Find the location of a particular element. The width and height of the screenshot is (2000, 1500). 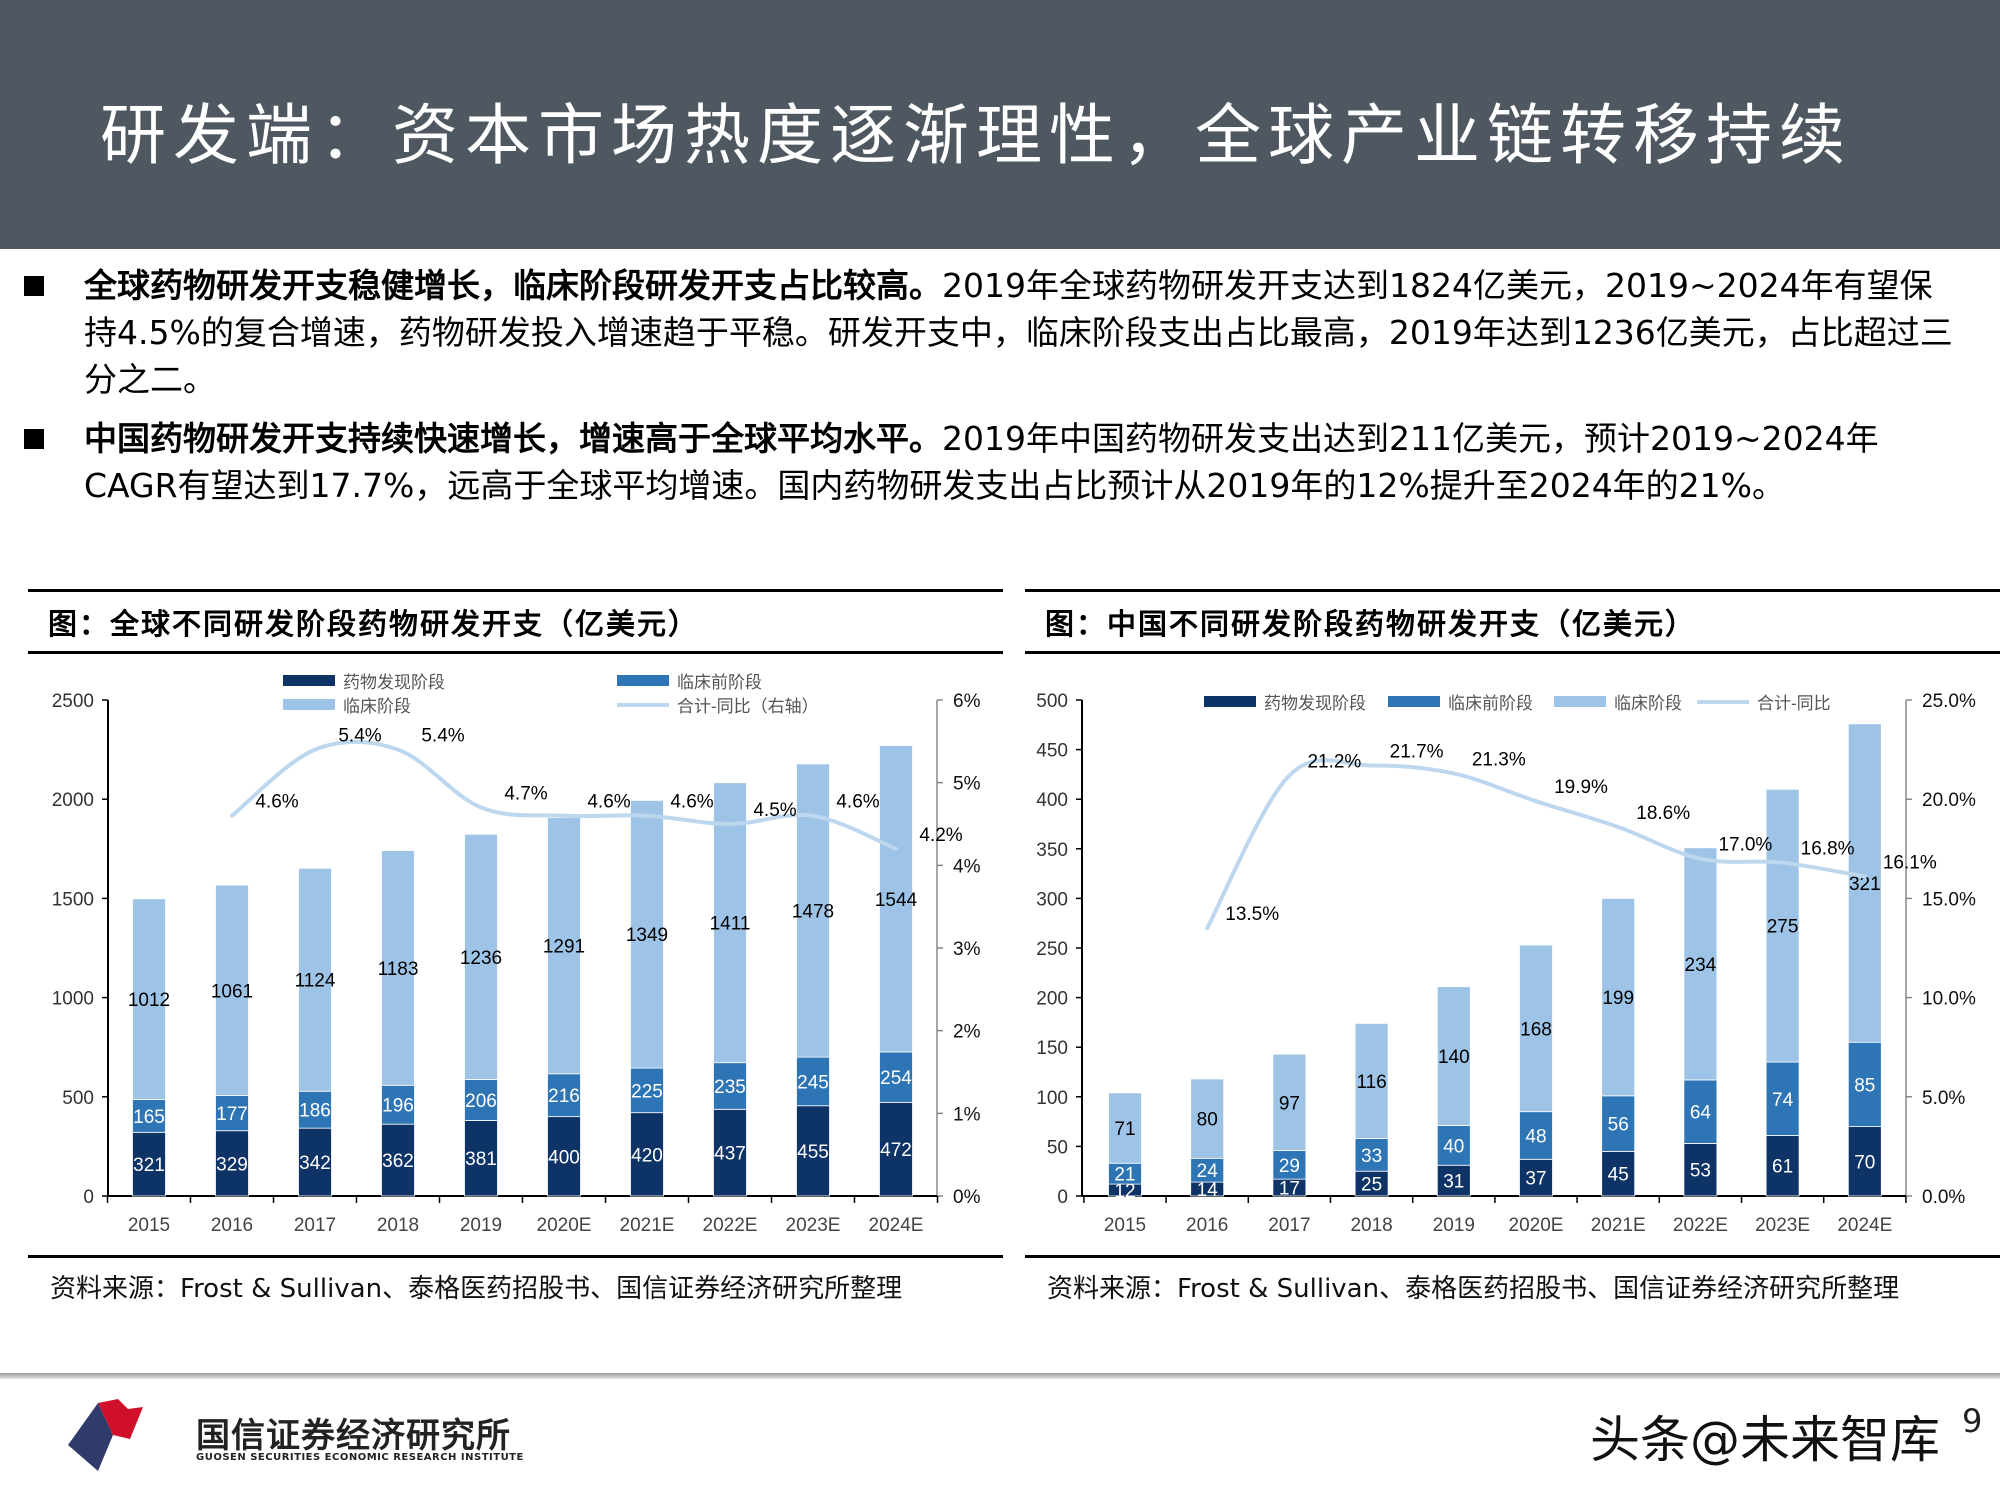

bullet-headline: 全球药物研发开支稳健增长，临床阶段研发开支占比较高。 is located at coordinates (513, 285).